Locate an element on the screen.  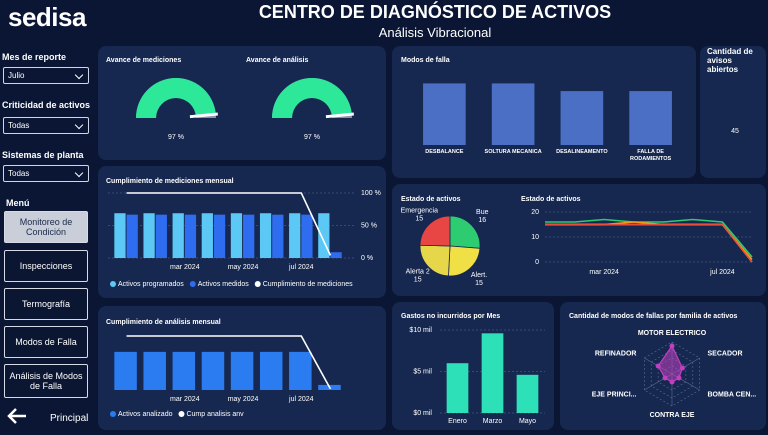
x-tick-label: DESBALANCE is located at coordinates (444, 152).